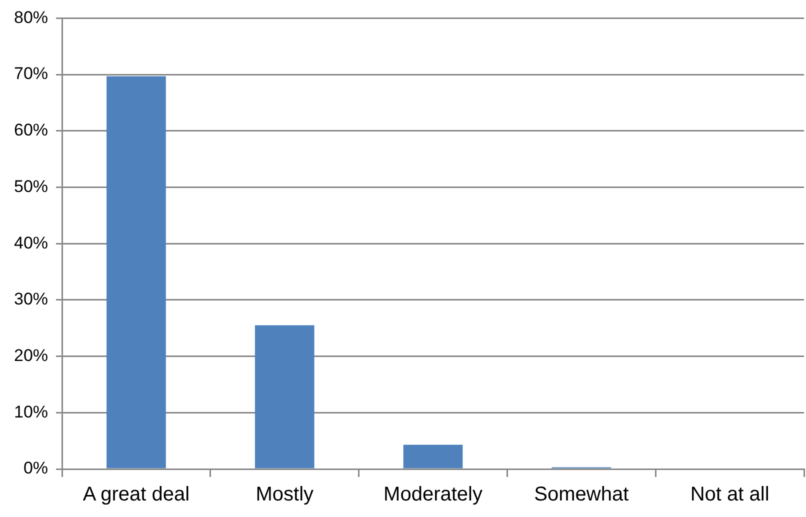  What do you see at coordinates (31, 355) in the screenshot?
I see `y-tick-label: 20%` at bounding box center [31, 355].